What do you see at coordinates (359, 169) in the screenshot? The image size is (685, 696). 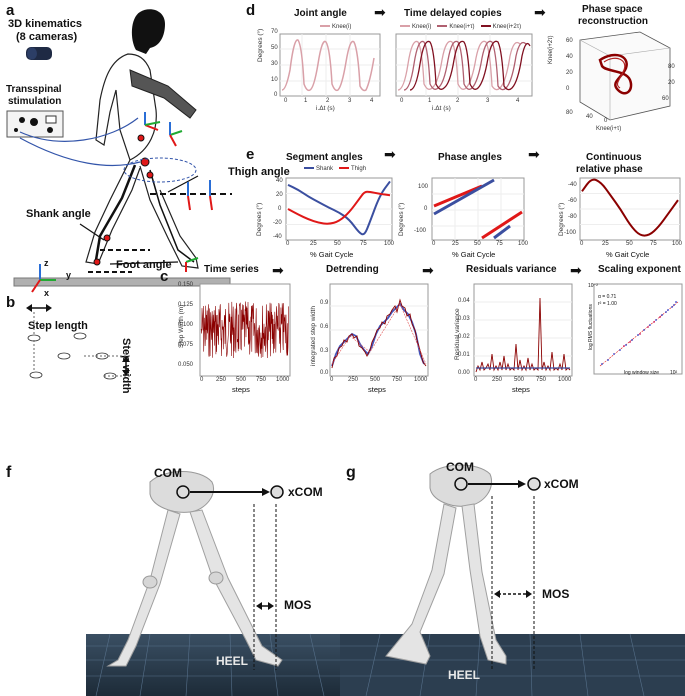 I see `legend-thigh: Thigh` at bounding box center [359, 169].